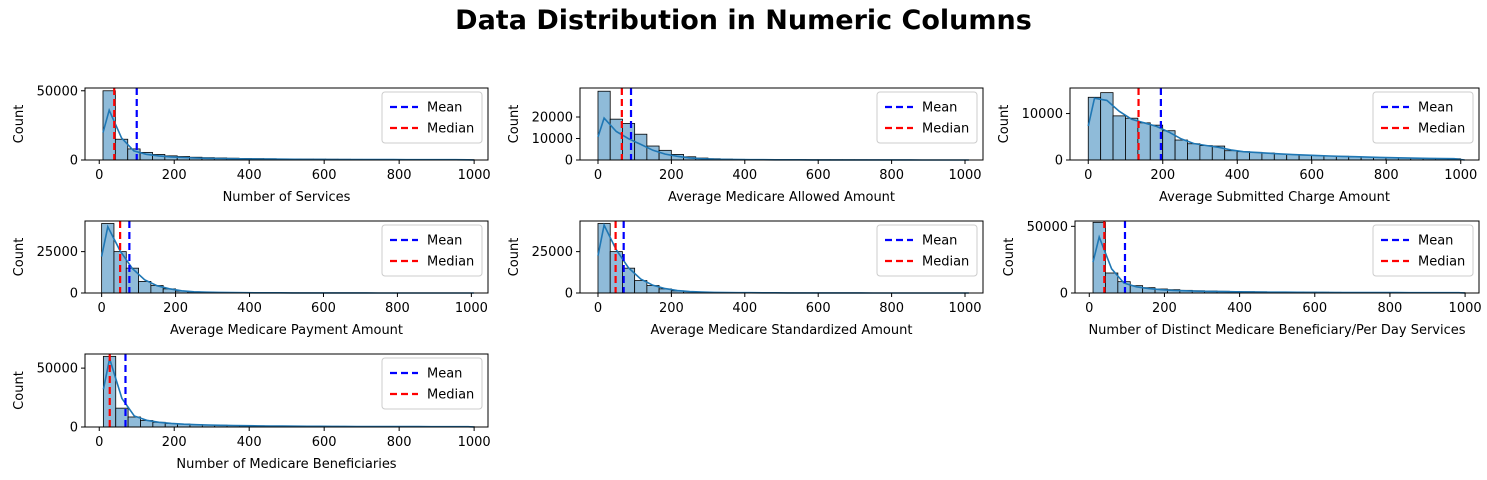  What do you see at coordinates (1042, 114) in the screenshot?
I see `y-tick-label: 10000` at bounding box center [1042, 114].